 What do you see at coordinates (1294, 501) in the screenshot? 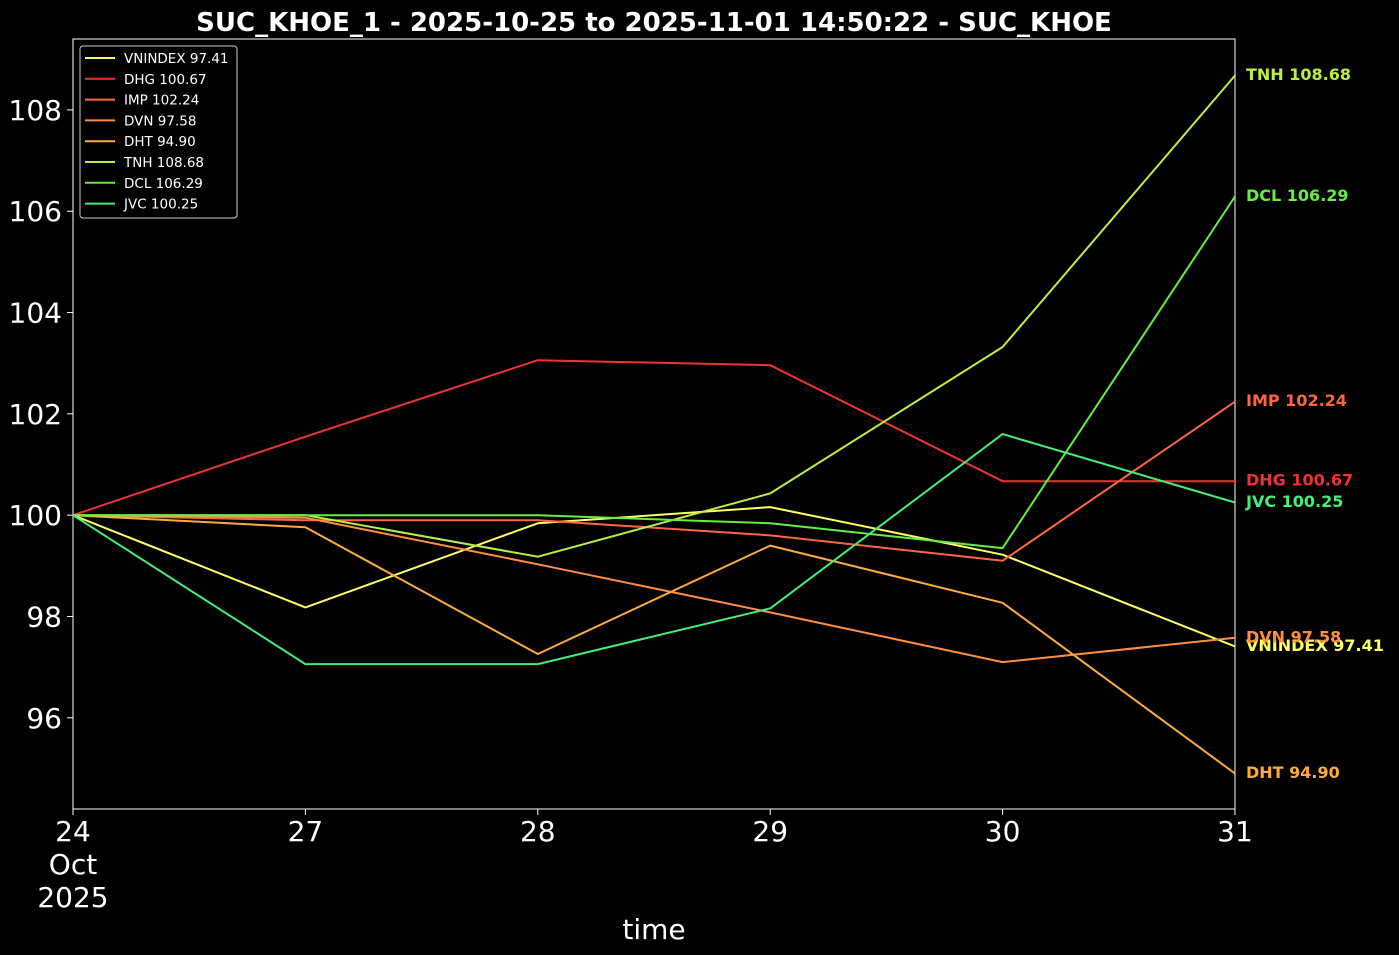
I see `end-label-jvc: JVC 100.25` at bounding box center [1294, 501].